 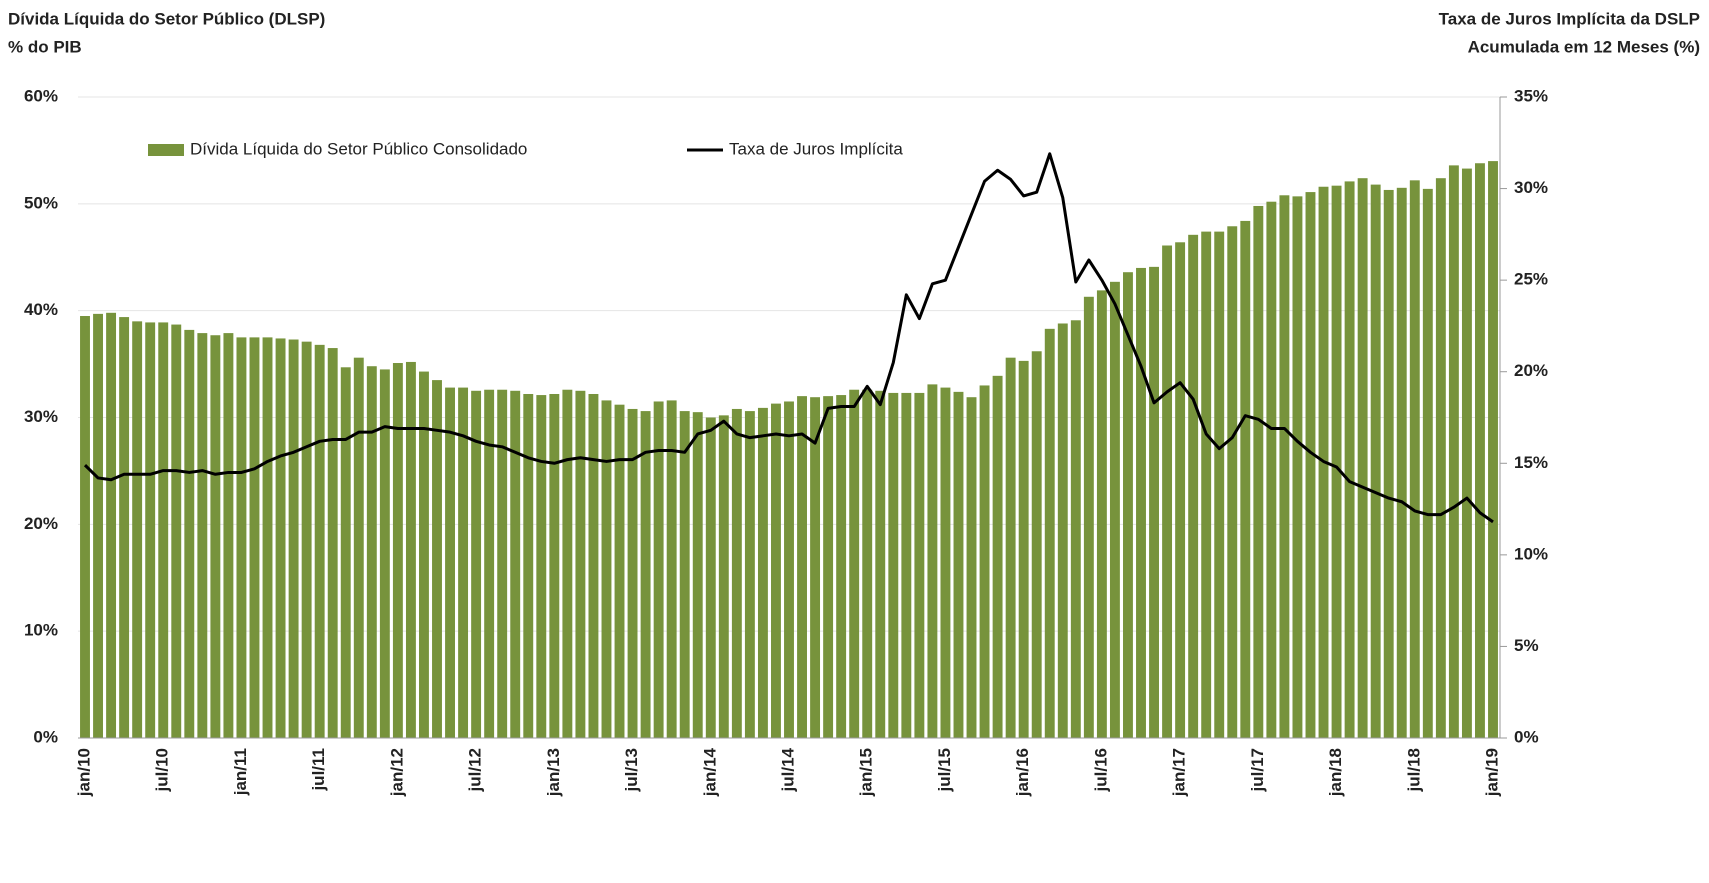 What do you see at coordinates (83, 772) in the screenshot?
I see `x-tick-label: jan/10` at bounding box center [83, 772].